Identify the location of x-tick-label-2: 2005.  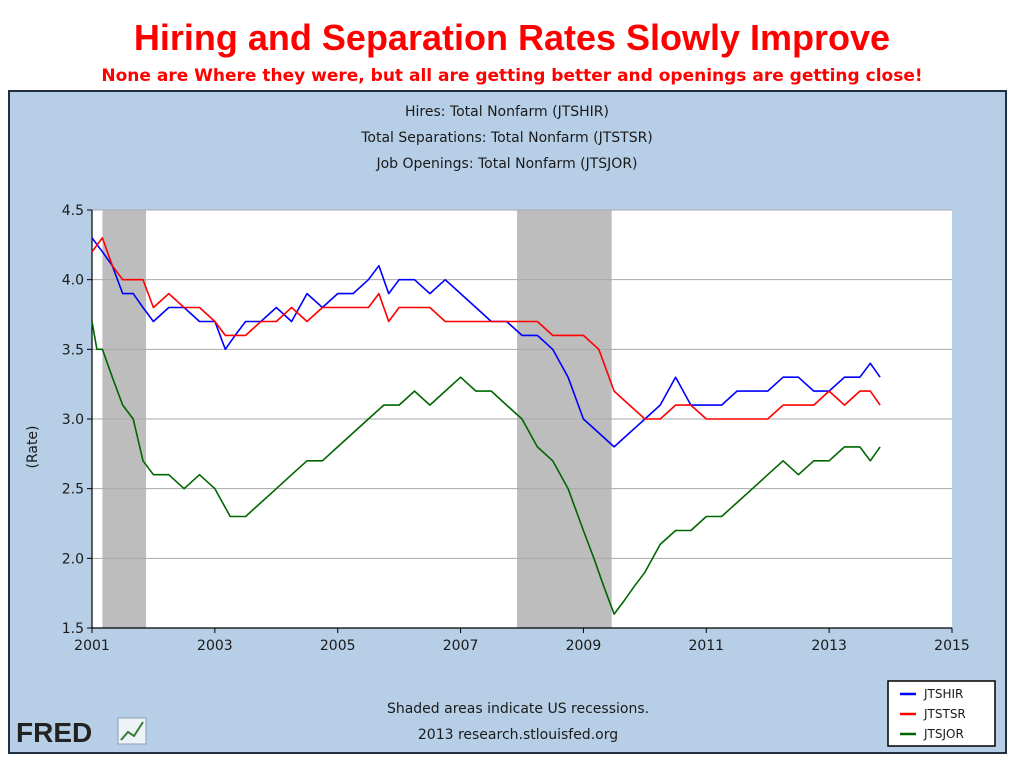
(338, 646).